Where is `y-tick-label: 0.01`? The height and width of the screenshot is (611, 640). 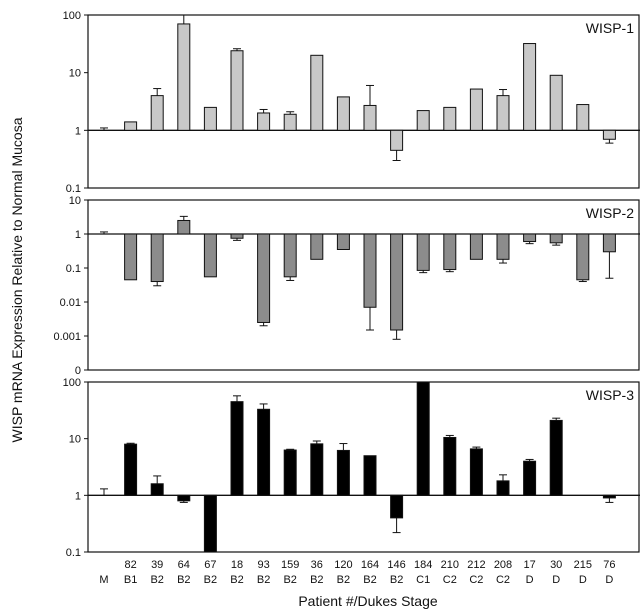 y-tick-label: 0.01 is located at coordinates (70, 303).